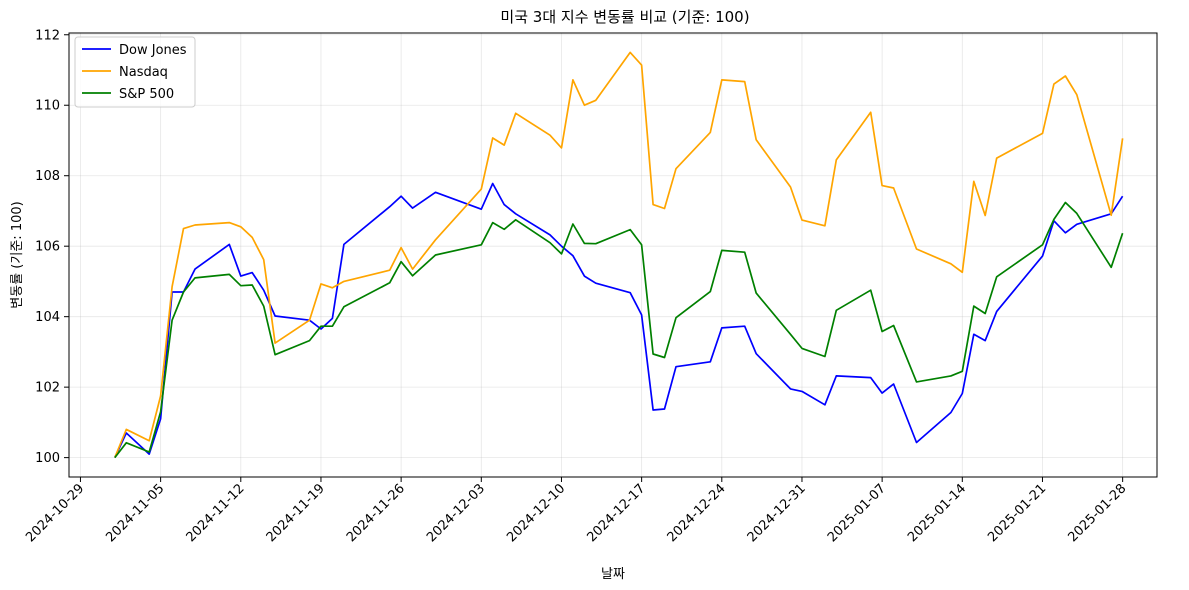 This screenshot has width=1189, height=590. Describe the element at coordinates (47, 458) in the screenshot. I see `y-tick-label: 100` at that location.